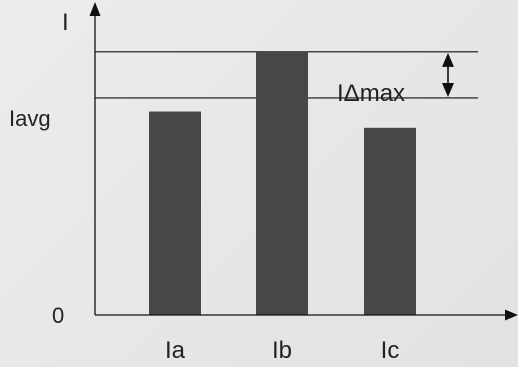 The width and height of the screenshot is (518, 367). I want to click on x-axis, so click(306, 315).